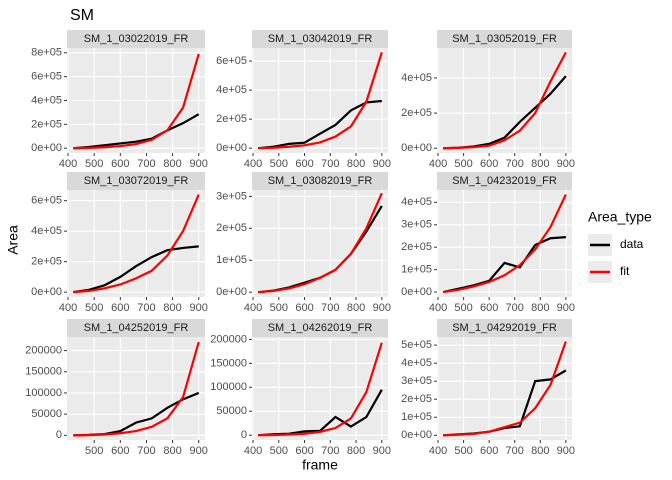  I want to click on x-axis-title: frame, so click(320, 465).